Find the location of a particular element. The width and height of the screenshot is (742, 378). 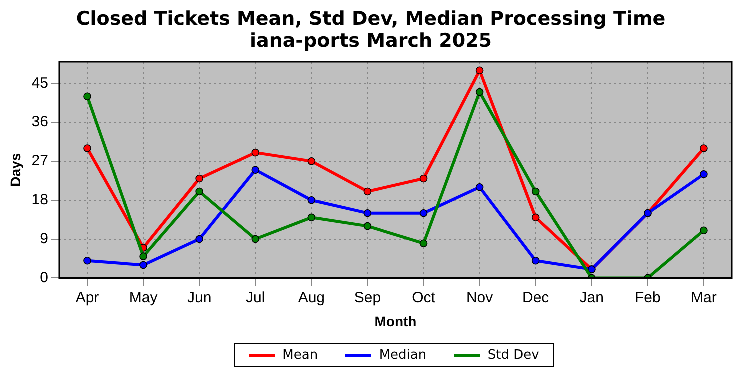

y-axis-title: Days is located at coordinates (15, 170).